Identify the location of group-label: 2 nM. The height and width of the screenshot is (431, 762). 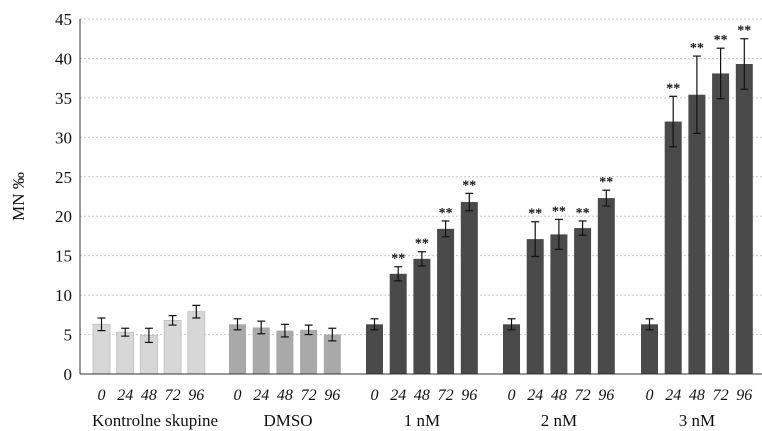
(559, 420).